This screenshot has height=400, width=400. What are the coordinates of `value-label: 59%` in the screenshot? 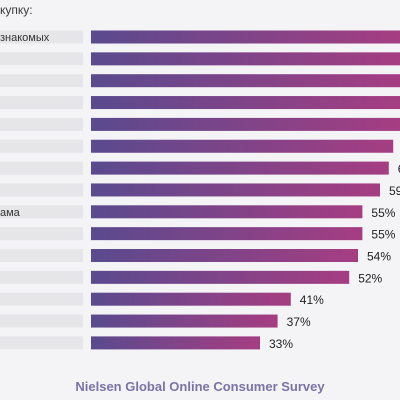 It's located at (394, 191).